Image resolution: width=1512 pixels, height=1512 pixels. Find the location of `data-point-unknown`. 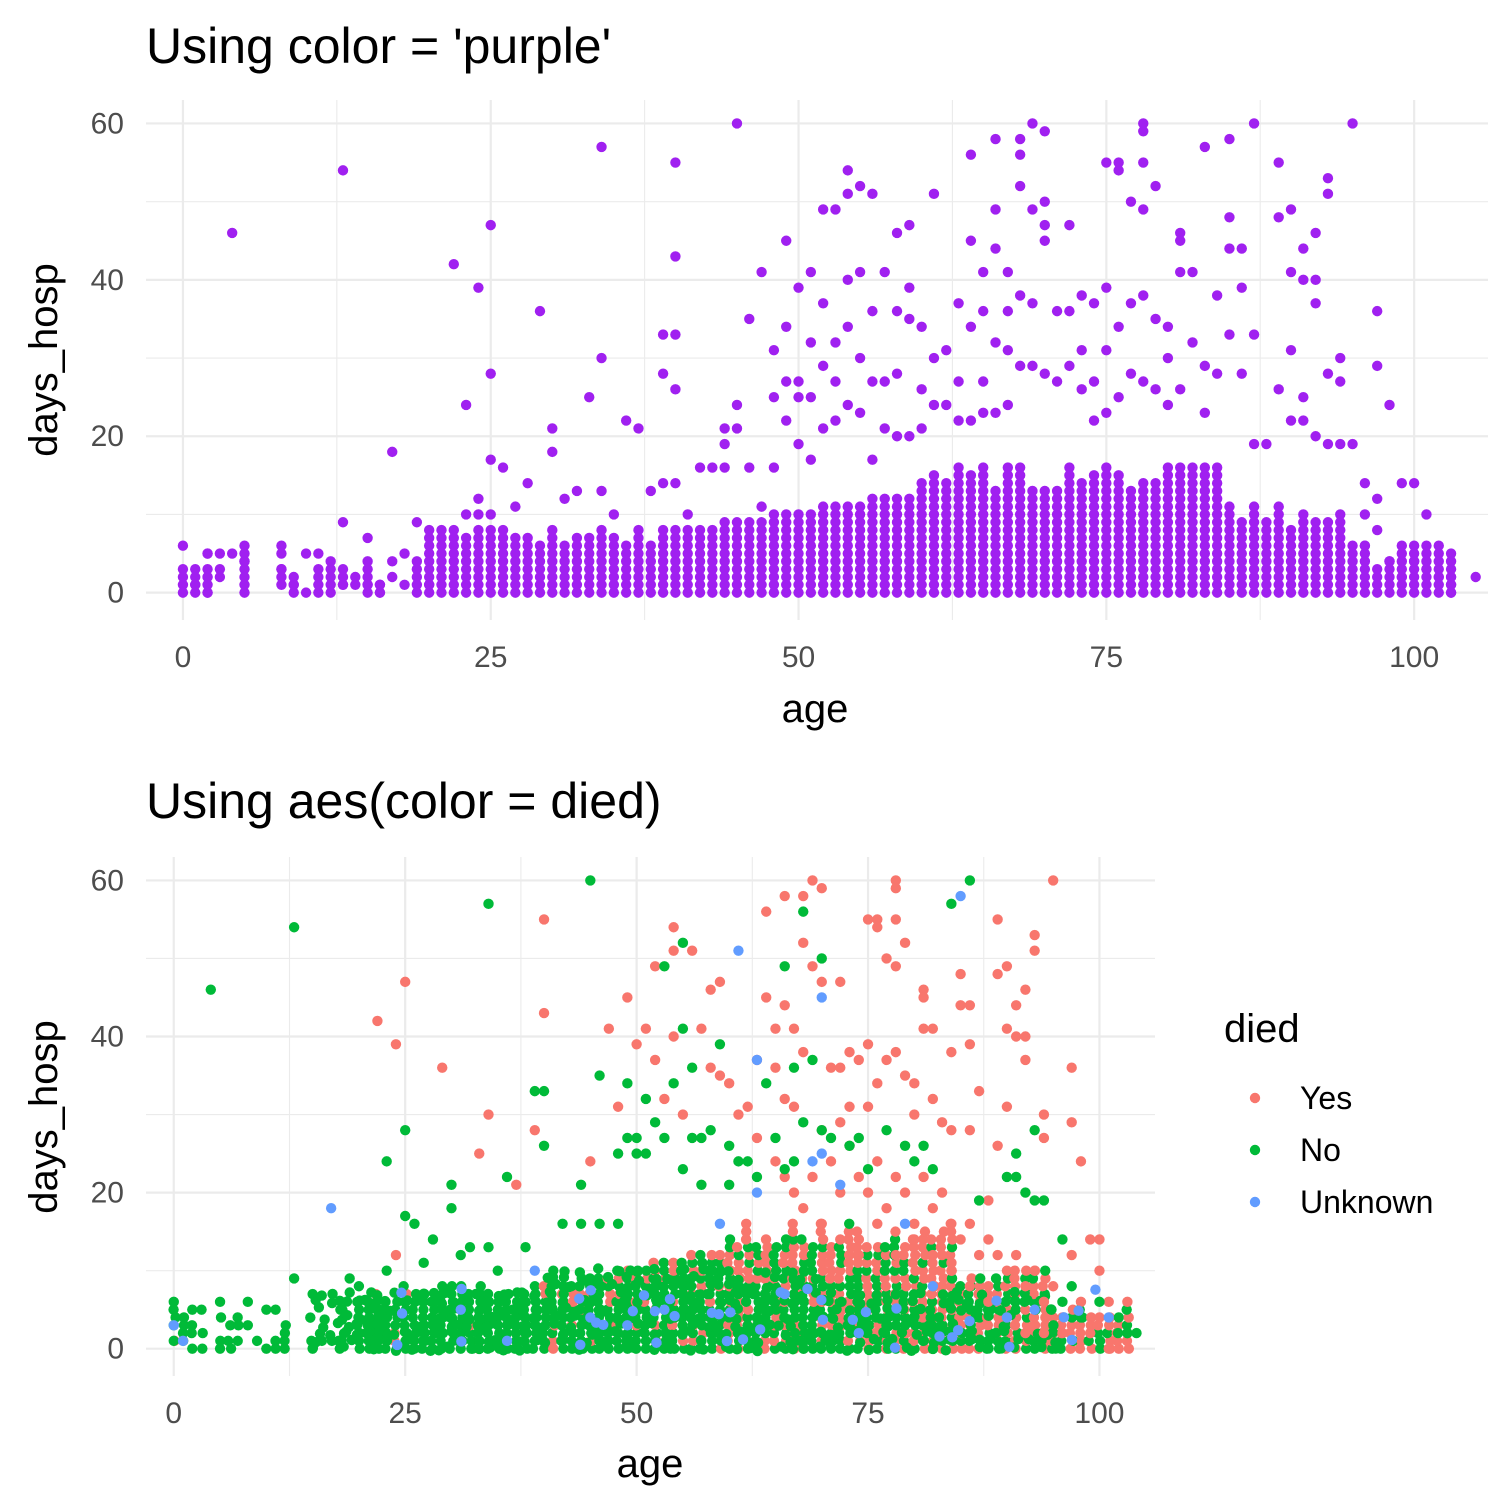

data-point-unknown is located at coordinates (1007, 1317).